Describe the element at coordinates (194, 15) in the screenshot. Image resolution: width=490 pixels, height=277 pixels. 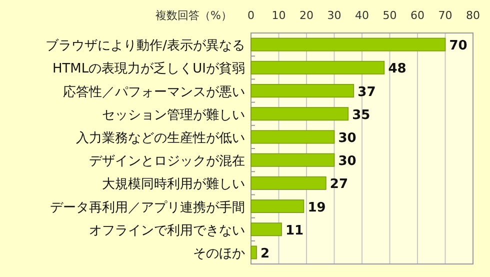
I see `x-axis-title: 複数回答（%）` at that location.